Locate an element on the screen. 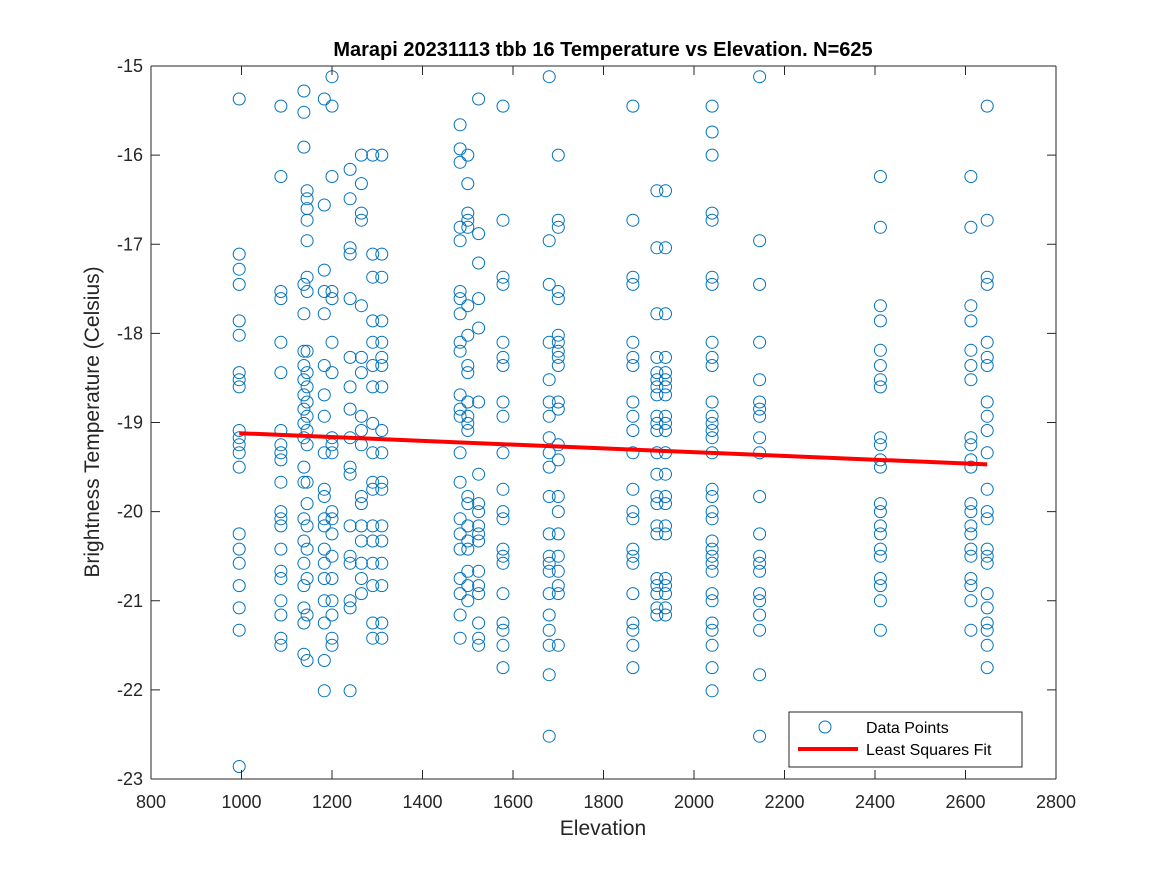  x-tick-label: 1200 is located at coordinates (332, 802).